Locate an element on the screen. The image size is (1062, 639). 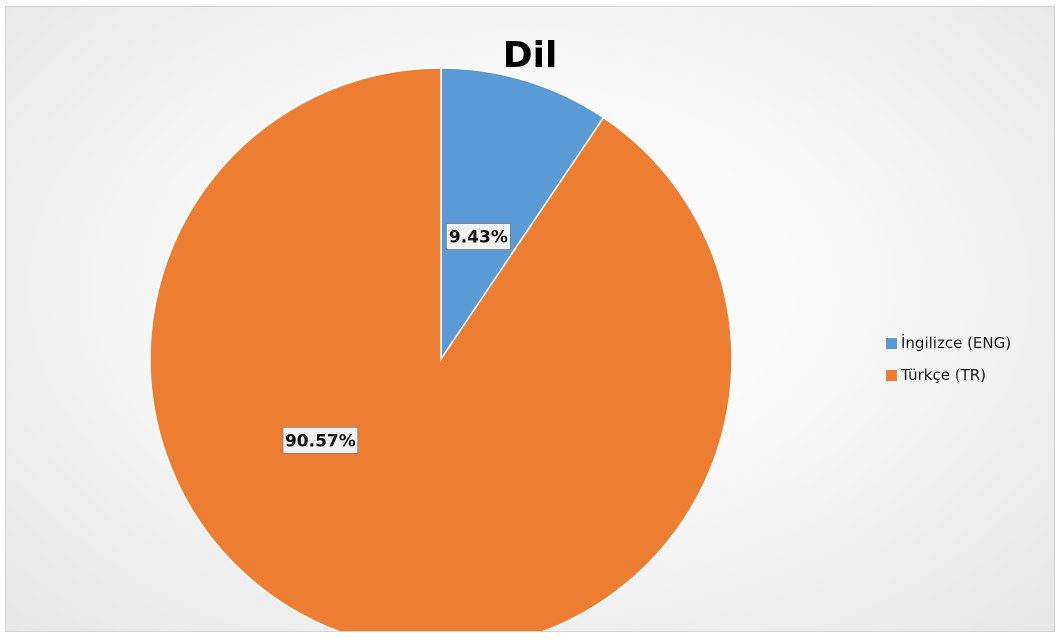
legend-label-ingilizce: İngilizce (ENG) is located at coordinates (956, 343).